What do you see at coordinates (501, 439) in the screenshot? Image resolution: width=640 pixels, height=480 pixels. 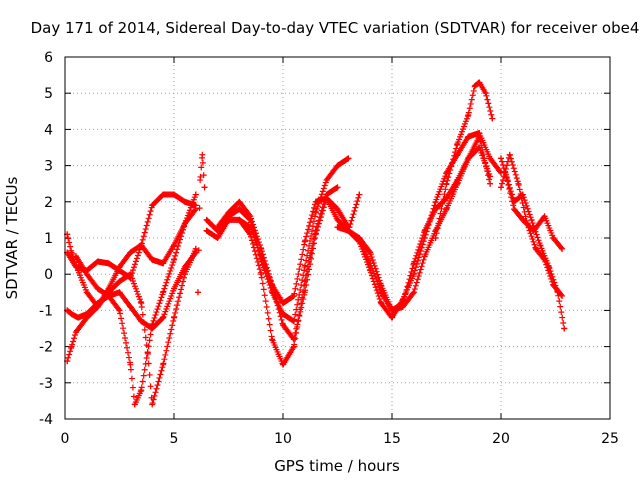 I see `x-tick-label: 20` at bounding box center [501, 439].